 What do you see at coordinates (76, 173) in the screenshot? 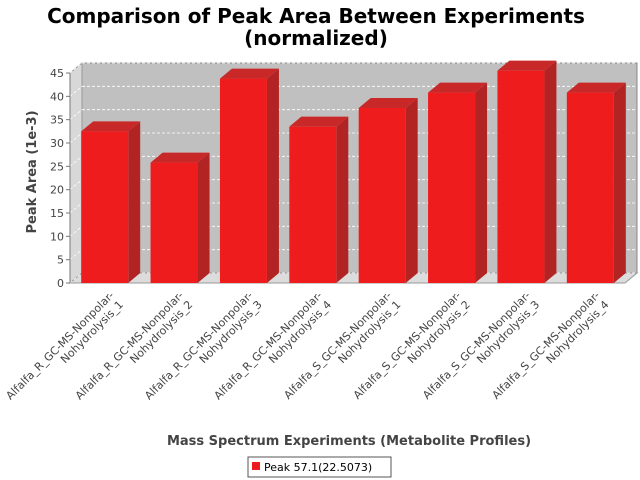
I see `plot-left-wall` at bounding box center [76, 173].